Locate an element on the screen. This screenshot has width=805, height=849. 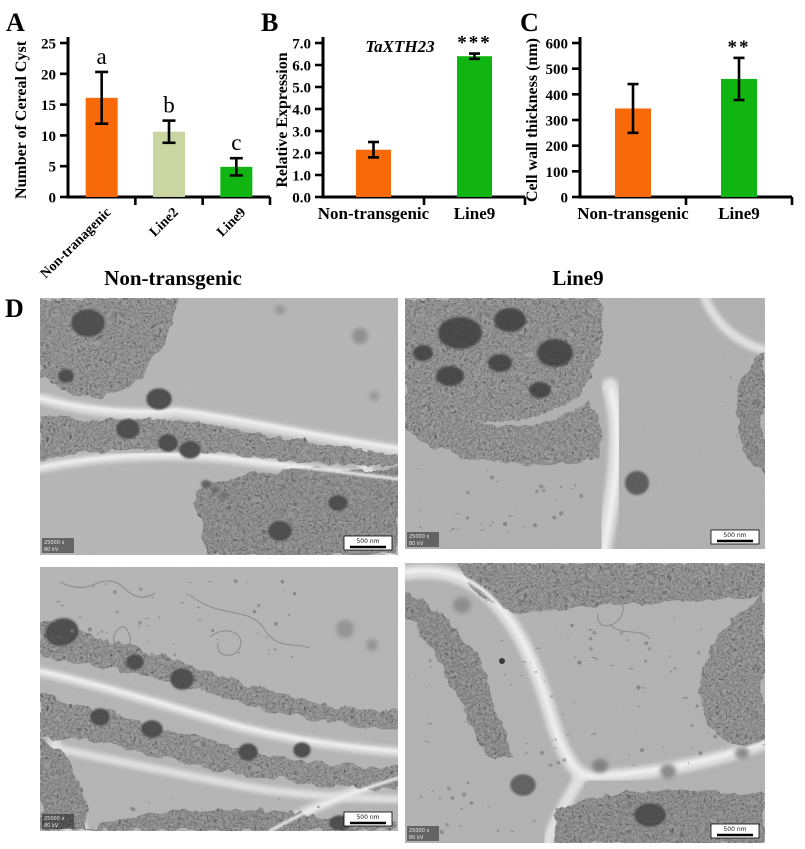
y-tick-label: 500 is located at coordinates (557, 70).